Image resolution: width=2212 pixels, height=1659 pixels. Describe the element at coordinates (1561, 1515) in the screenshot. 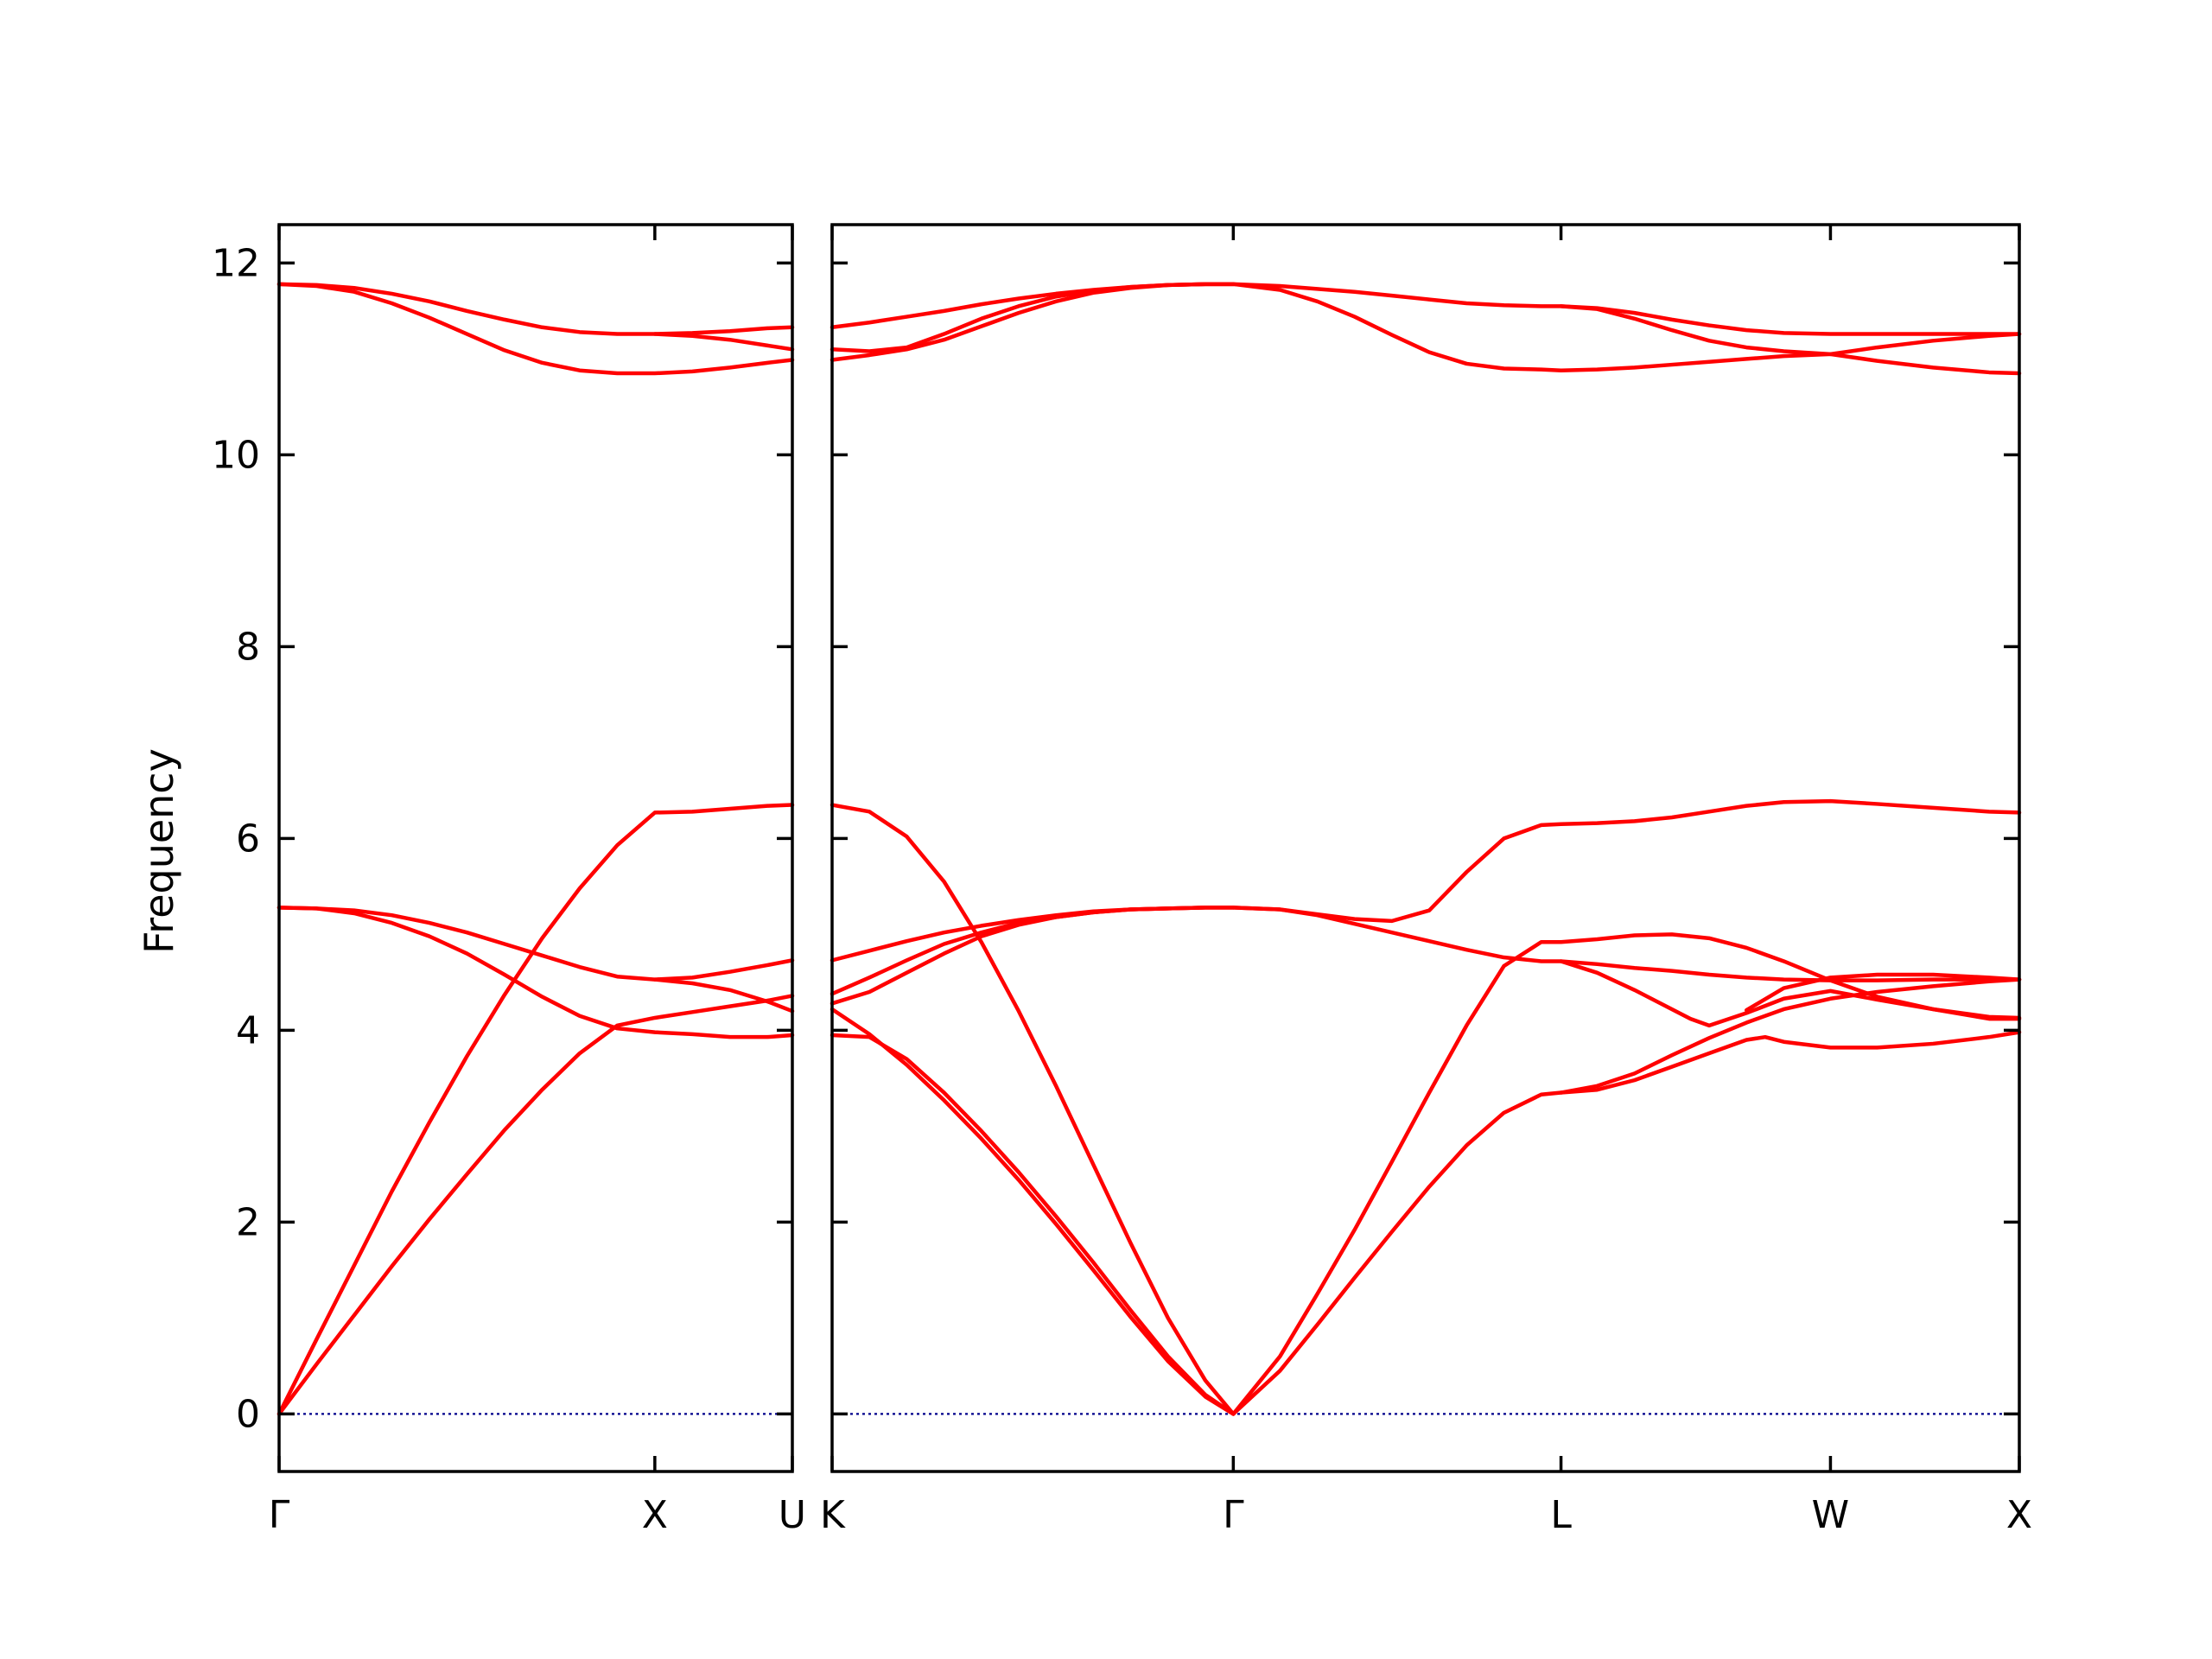

I see `x-tick-label-L: L` at that location.